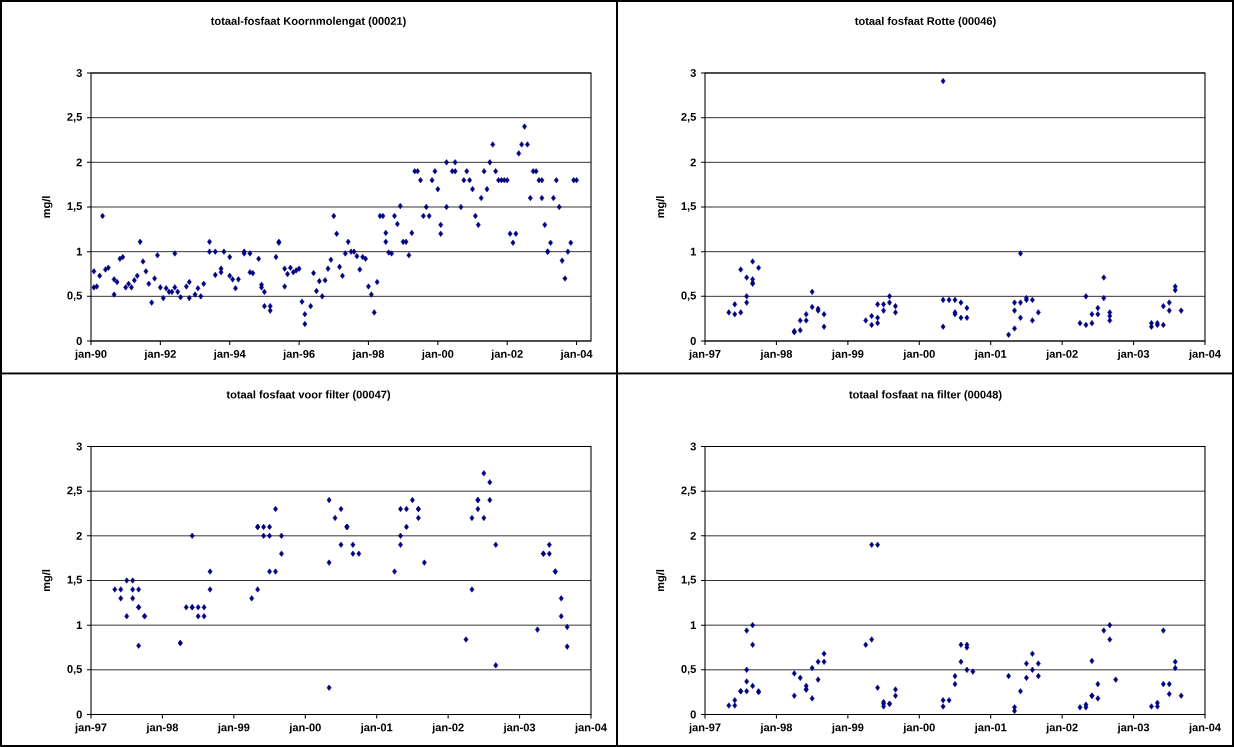 This screenshot has width=1234, height=747. Describe the element at coordinates (308, 22) in the screenshot. I see `chart-title: totaal-fosfaat Koornmolengat (00021)` at that location.